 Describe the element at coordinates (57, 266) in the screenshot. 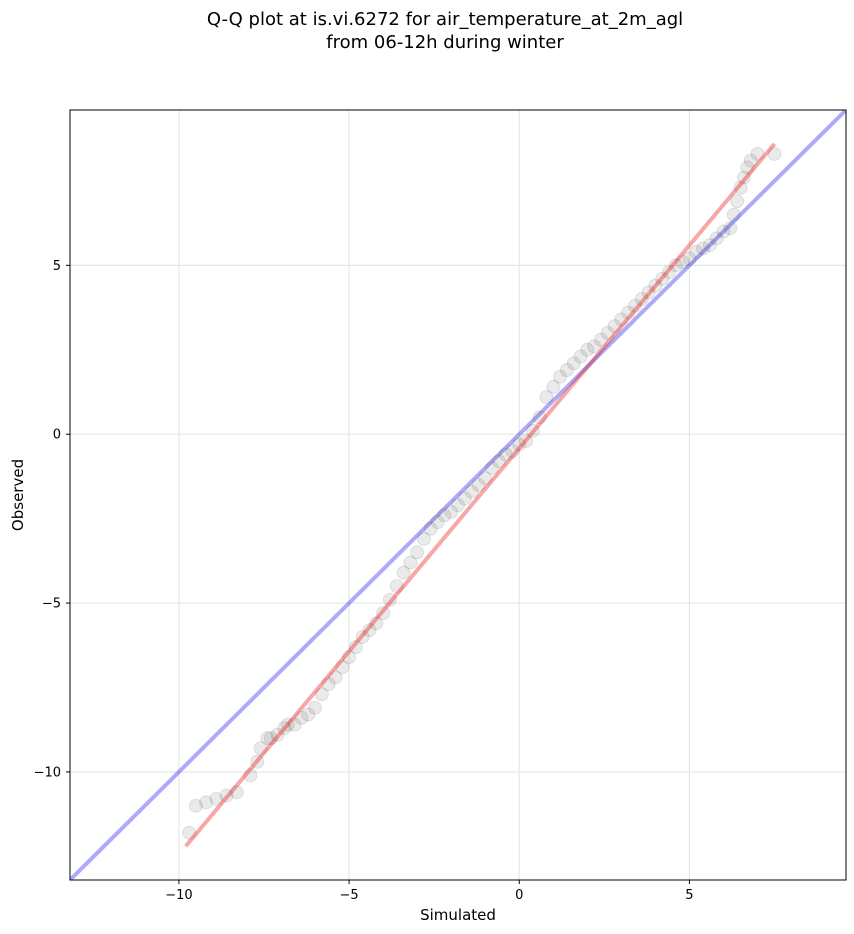

I see `y-tick-label: 5` at that location.